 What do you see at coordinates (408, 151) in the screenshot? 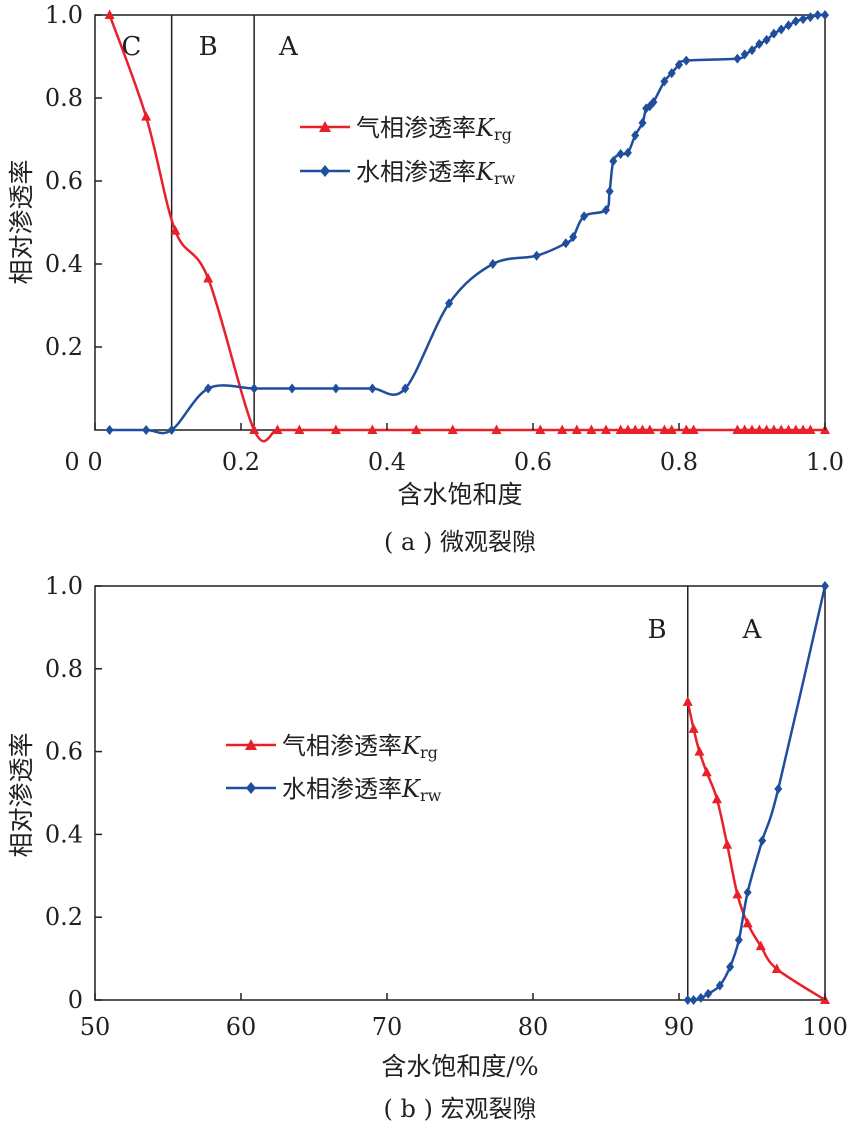
I see `legend-a: 气相渗透率Krg 水相渗透率Krw` at bounding box center [408, 151].